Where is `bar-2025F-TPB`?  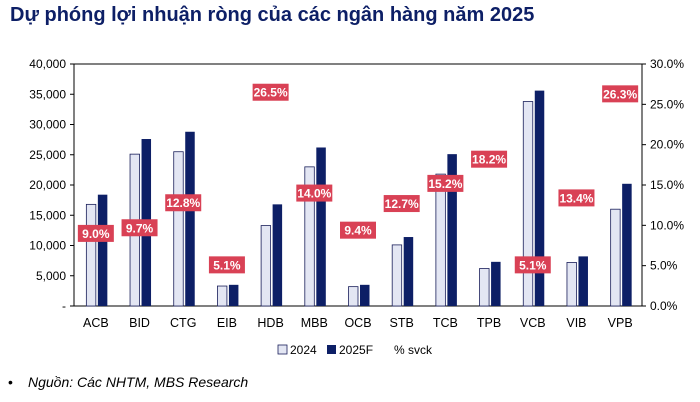
bar-2025F-TPB is located at coordinates (496, 283).